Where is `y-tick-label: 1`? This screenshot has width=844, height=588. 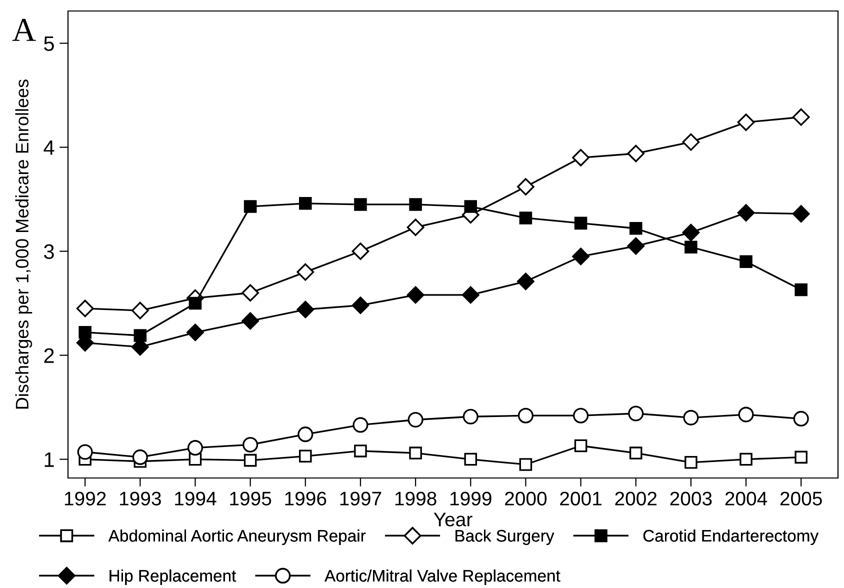
y-tick-label: 1 is located at coordinates (49, 459).